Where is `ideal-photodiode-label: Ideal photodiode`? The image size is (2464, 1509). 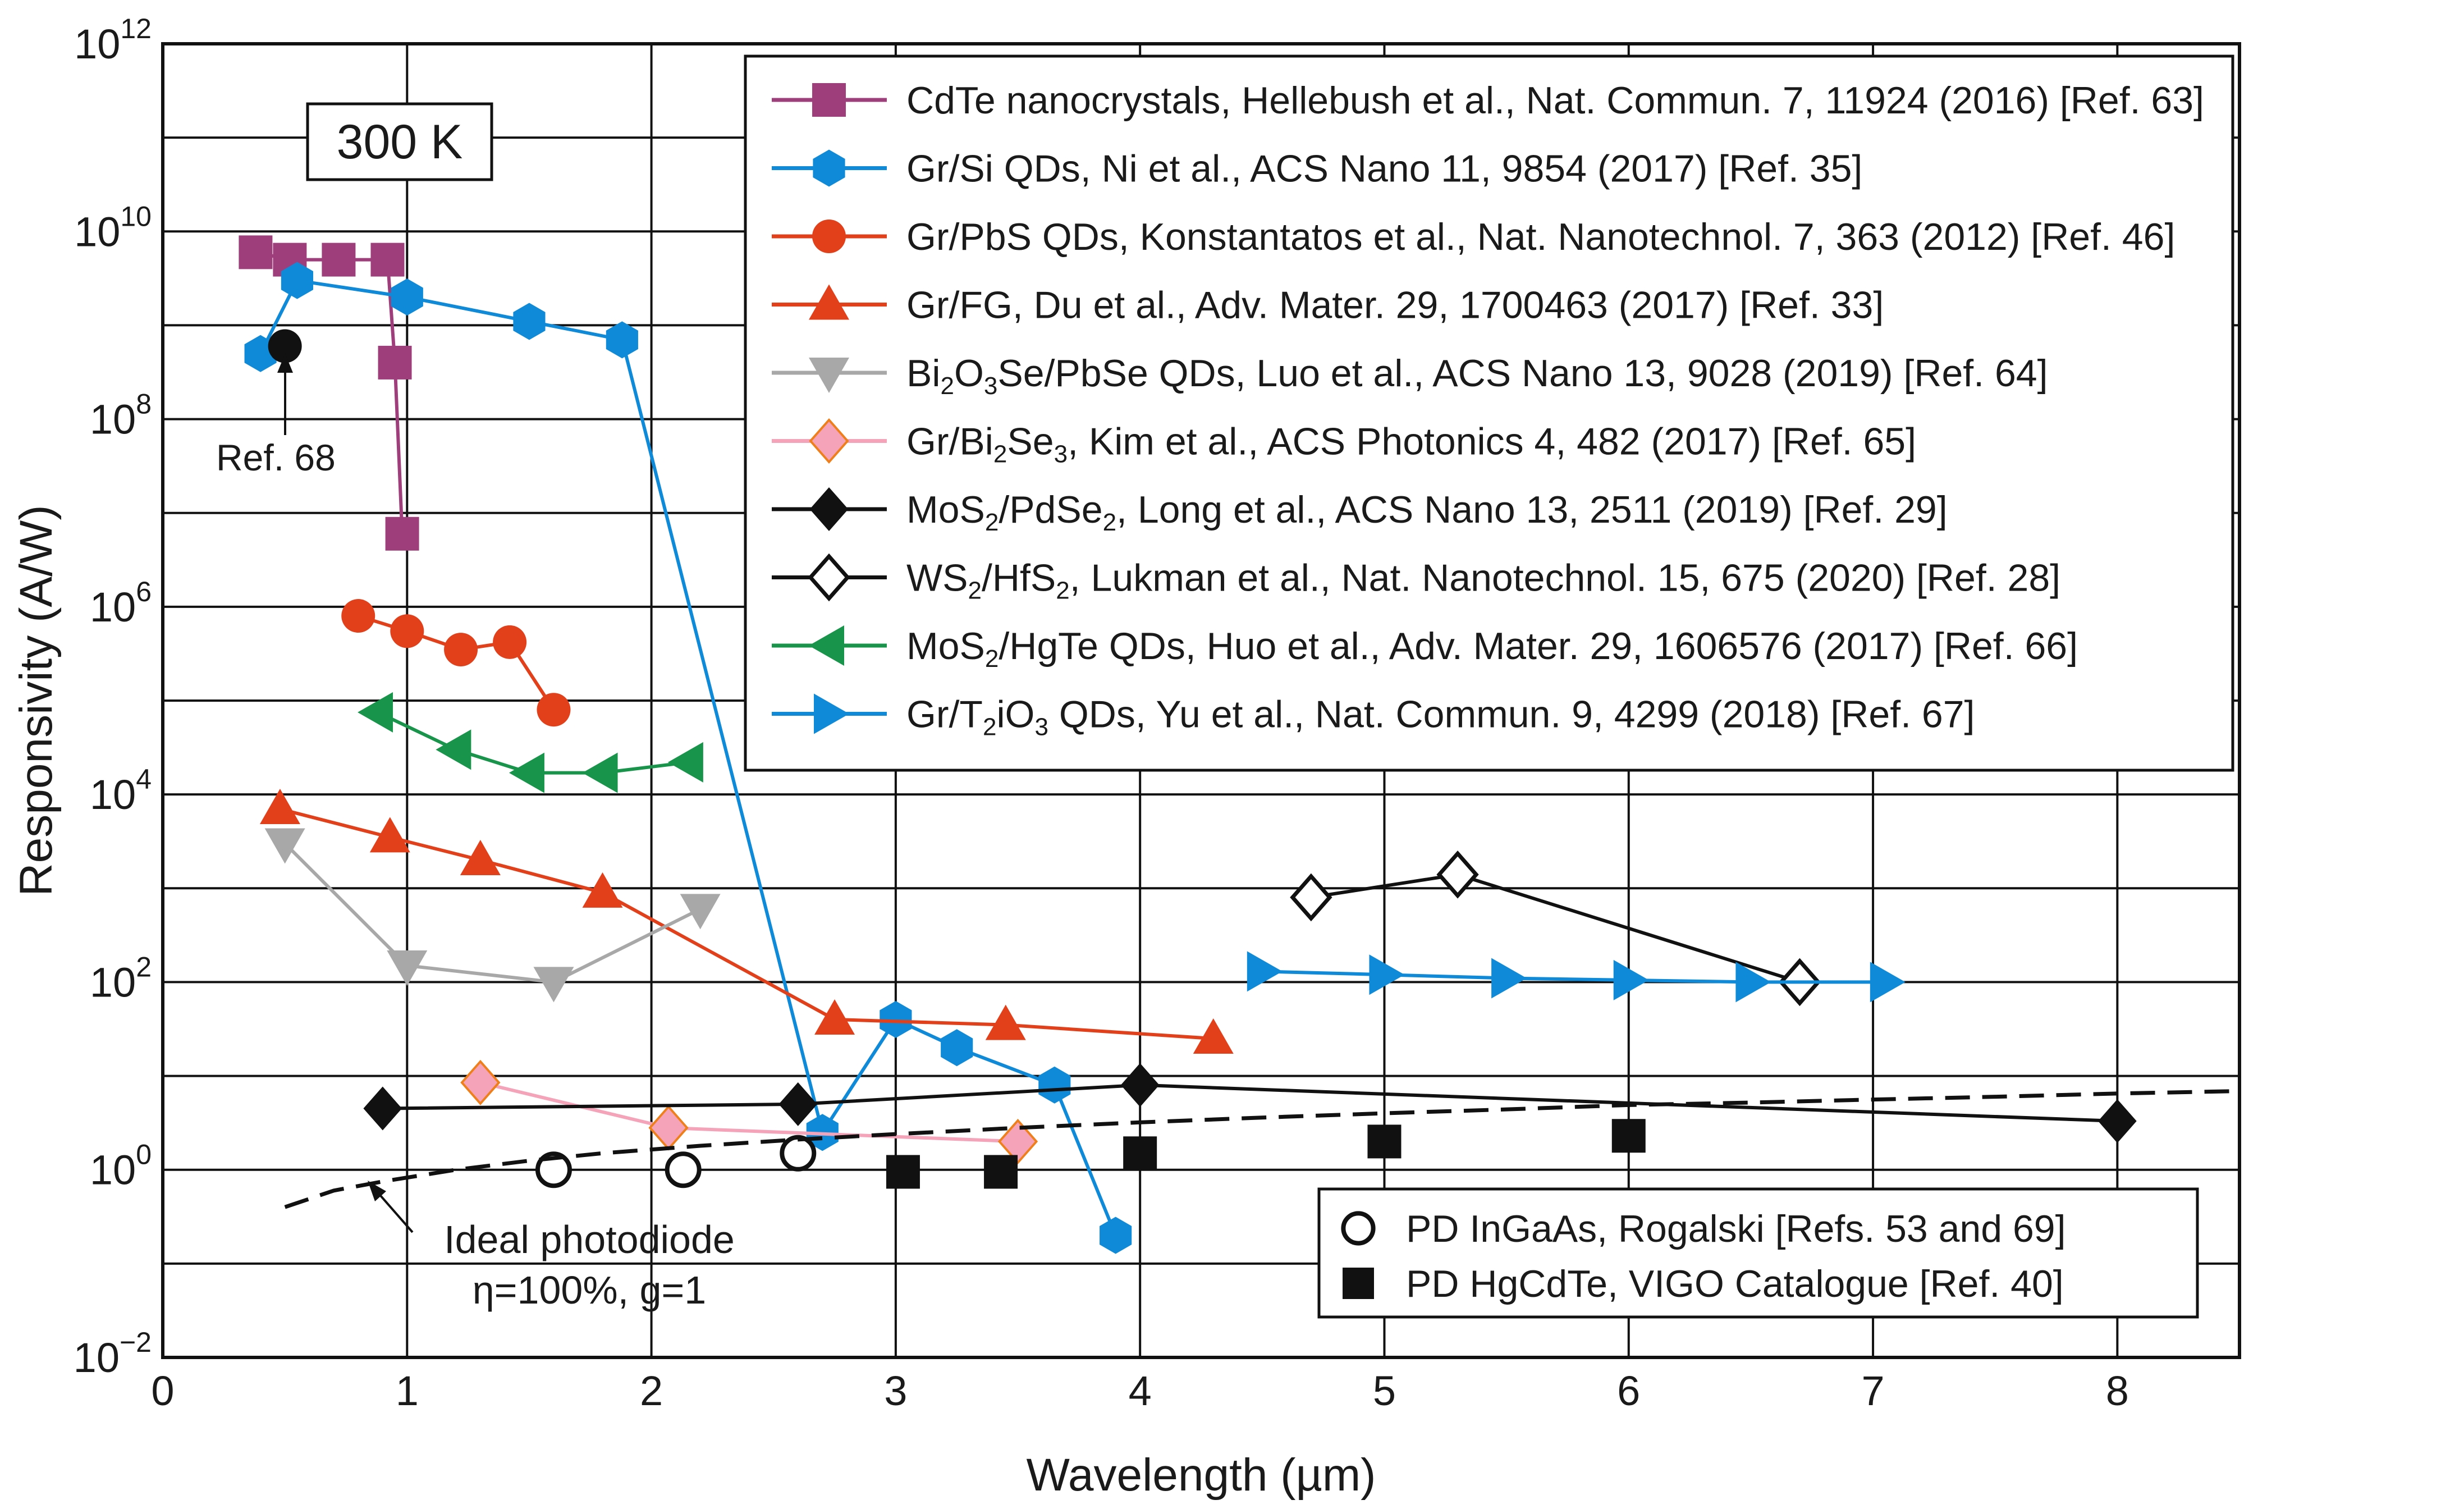
ideal-photodiode-label: Ideal photodiode is located at coordinates (589, 1239).